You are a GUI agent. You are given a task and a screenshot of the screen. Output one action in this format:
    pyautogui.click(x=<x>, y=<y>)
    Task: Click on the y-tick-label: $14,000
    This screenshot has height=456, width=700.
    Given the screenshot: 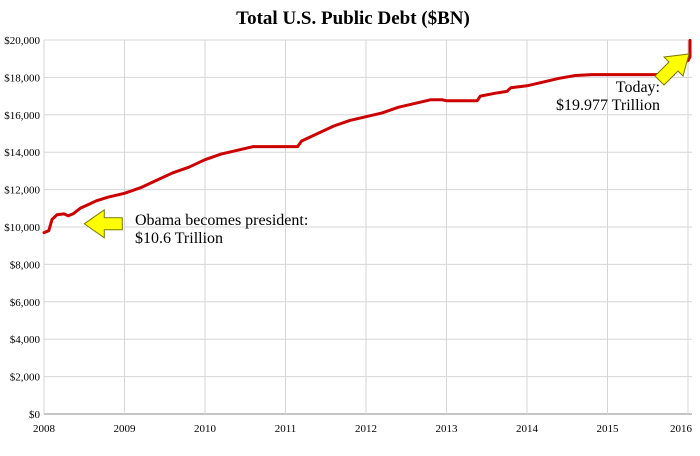 What is the action you would take?
    pyautogui.click(x=22, y=153)
    